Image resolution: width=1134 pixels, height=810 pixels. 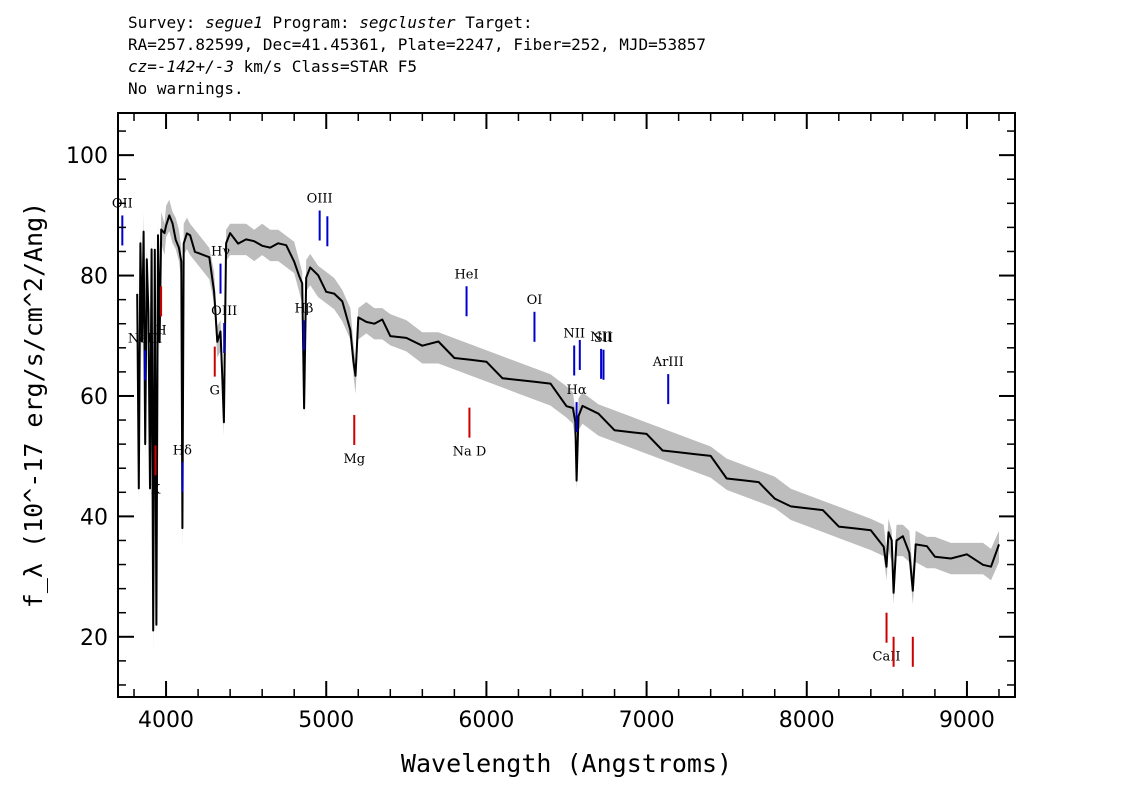 I want to click on y-tick-label: 20, so click(x=94, y=638).